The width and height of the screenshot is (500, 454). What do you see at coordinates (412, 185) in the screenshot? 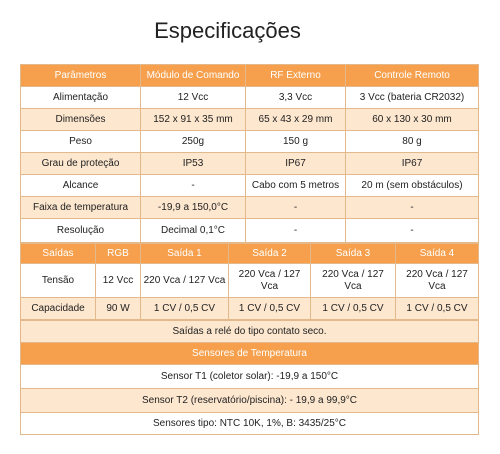
I see `cell: 20 m (sem obstáculos)` at bounding box center [412, 185].